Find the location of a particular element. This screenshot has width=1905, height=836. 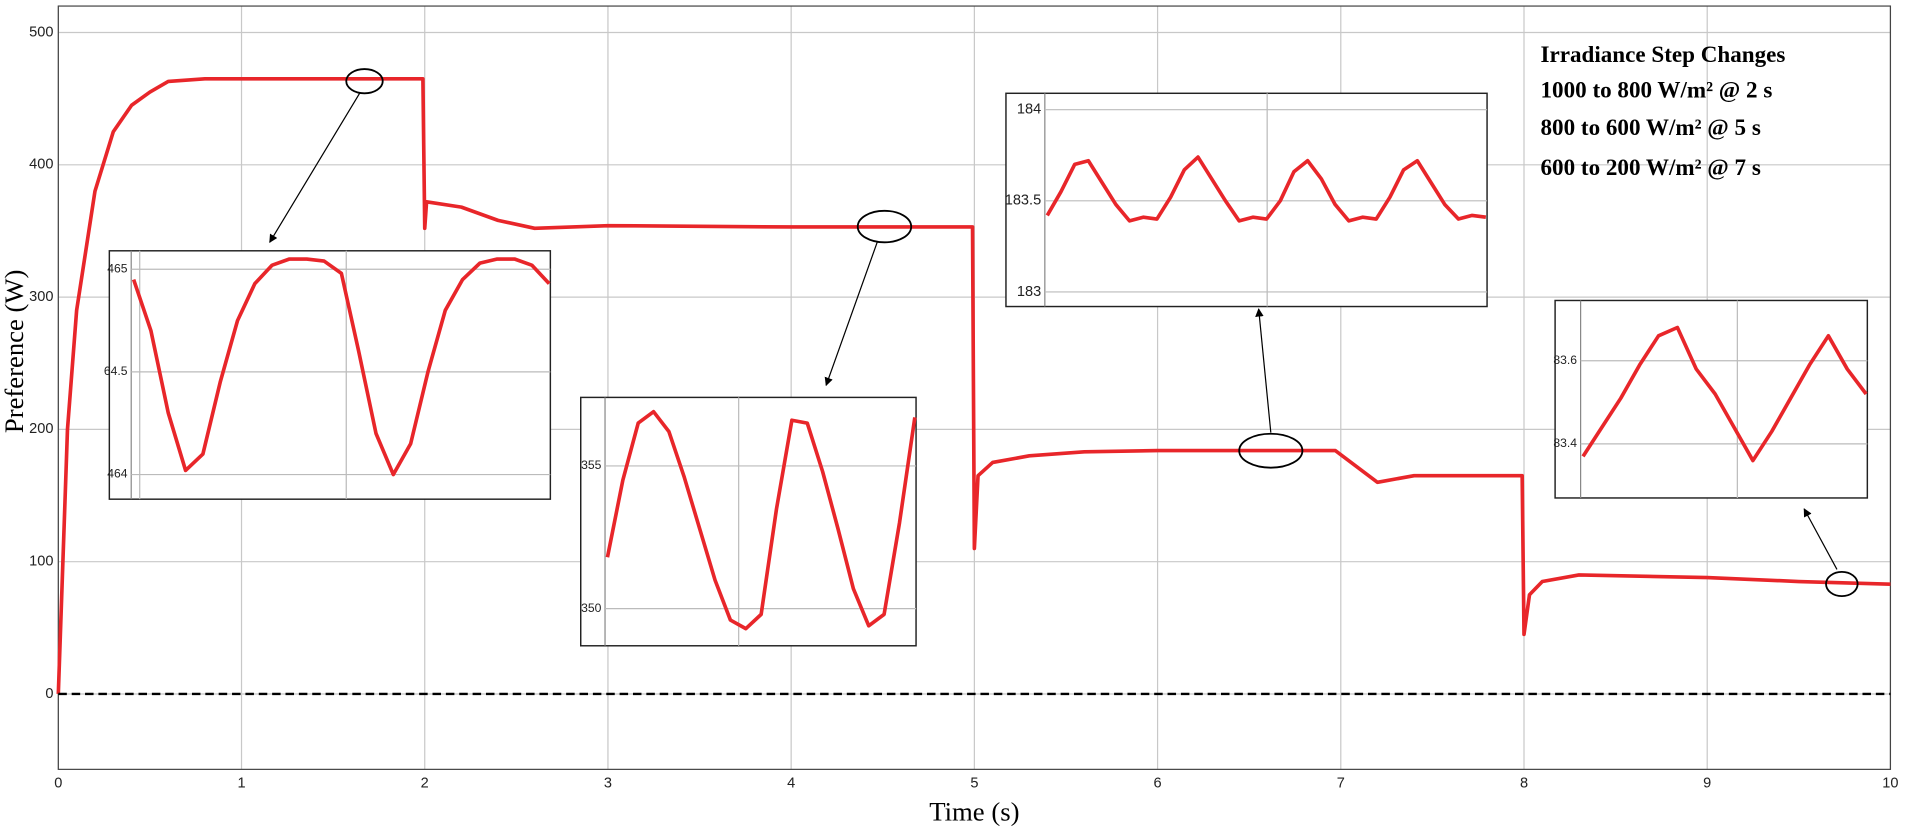

inset-tick-label: 184 is located at coordinates (1029, 110).